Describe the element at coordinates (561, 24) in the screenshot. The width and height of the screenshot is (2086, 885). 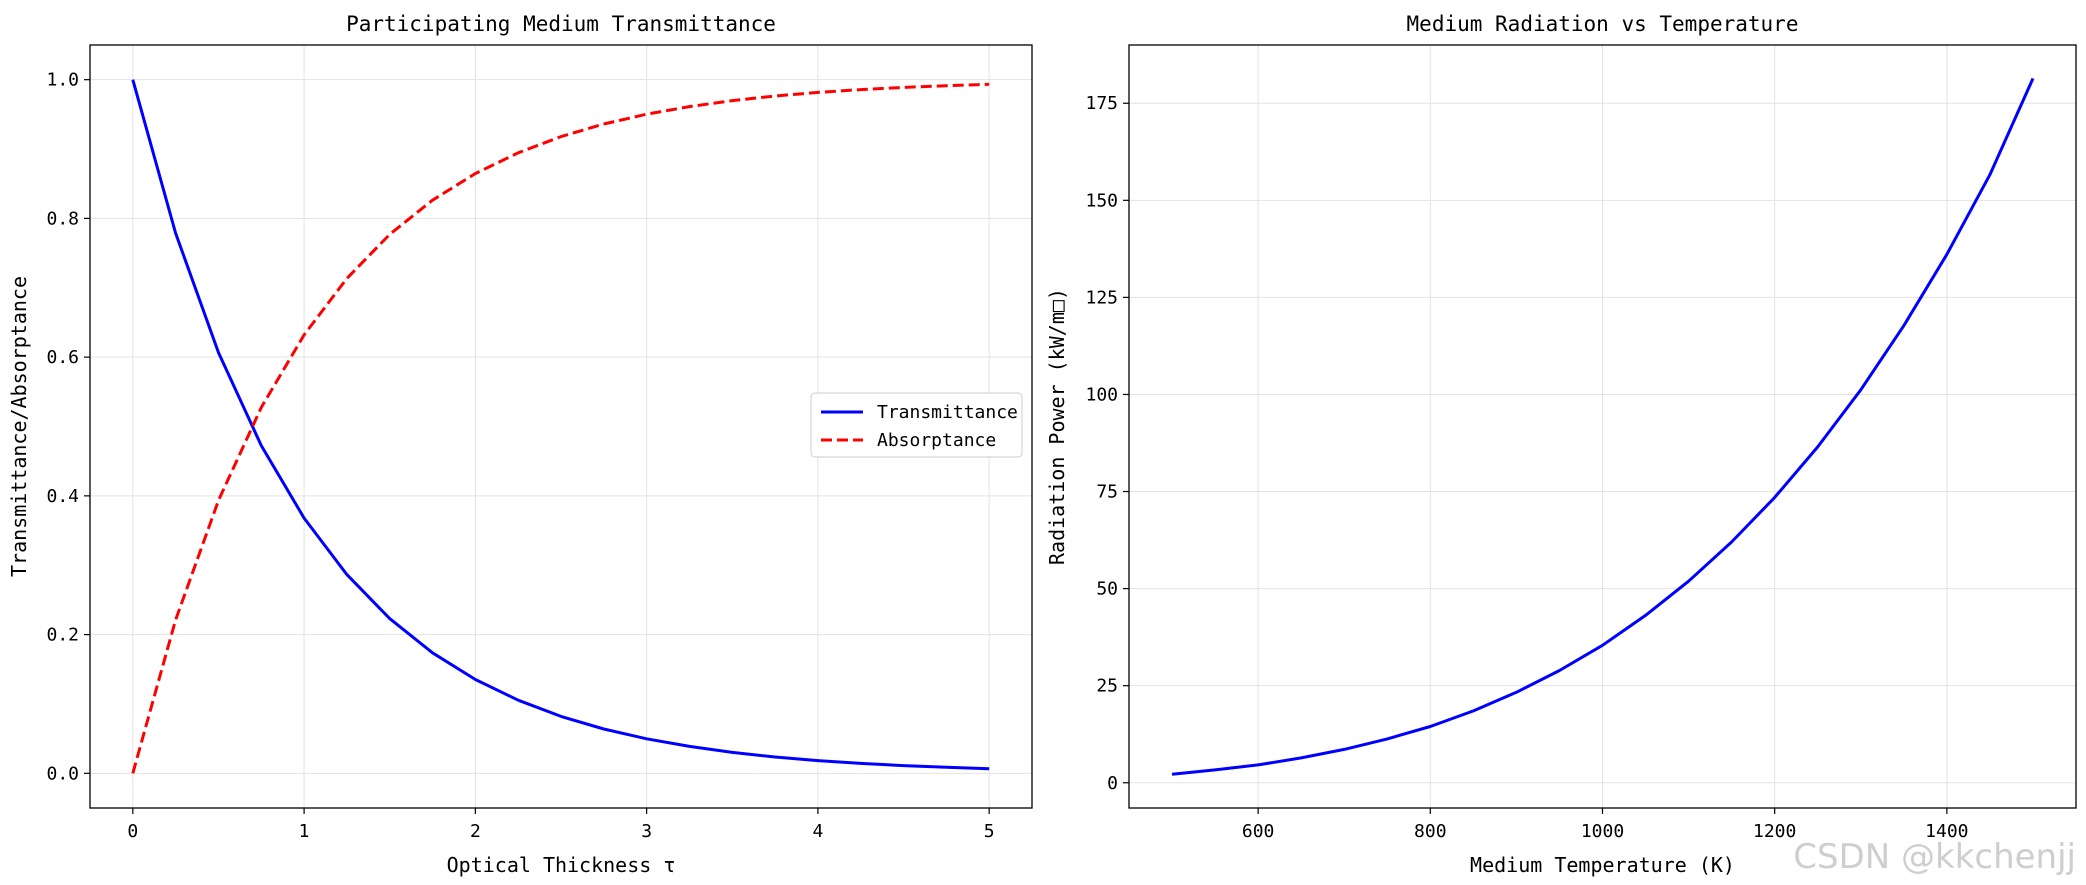
I see `chart-title: Participating Medium Transmittance` at that location.